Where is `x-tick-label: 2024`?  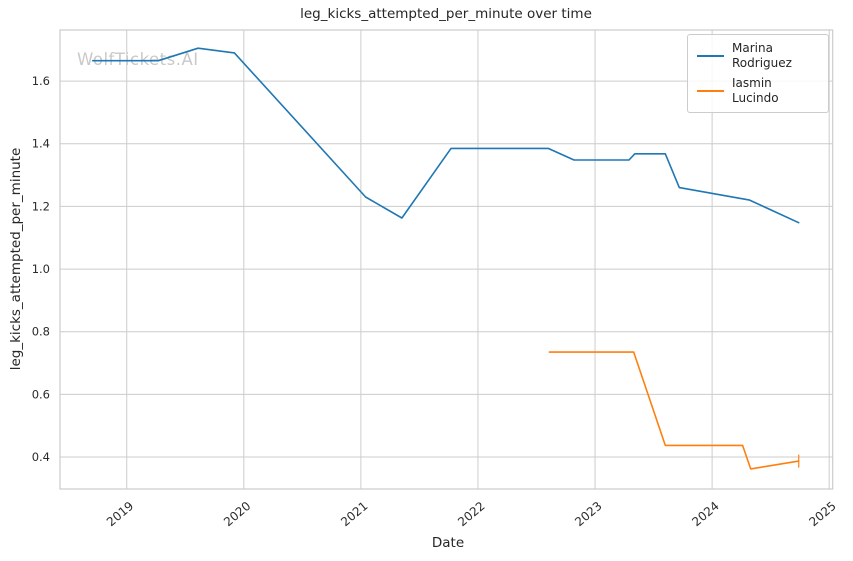 x-tick-label: 2024 is located at coordinates (705, 514).